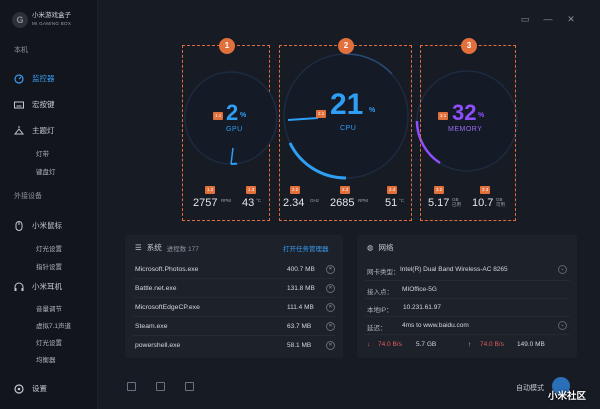 This screenshot has width=600, height=409. I want to click on sidebar-item-settings: 设置, so click(30, 388).